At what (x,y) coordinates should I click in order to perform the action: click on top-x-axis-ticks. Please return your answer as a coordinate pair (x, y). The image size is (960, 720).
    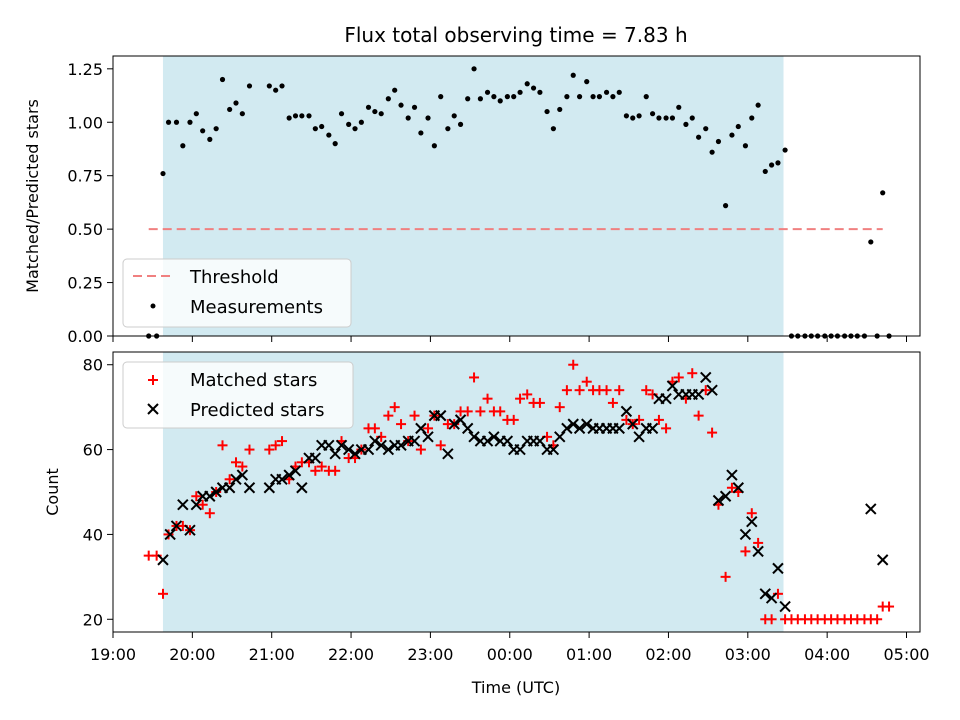
    Looking at the image, I should click on (510, 339).